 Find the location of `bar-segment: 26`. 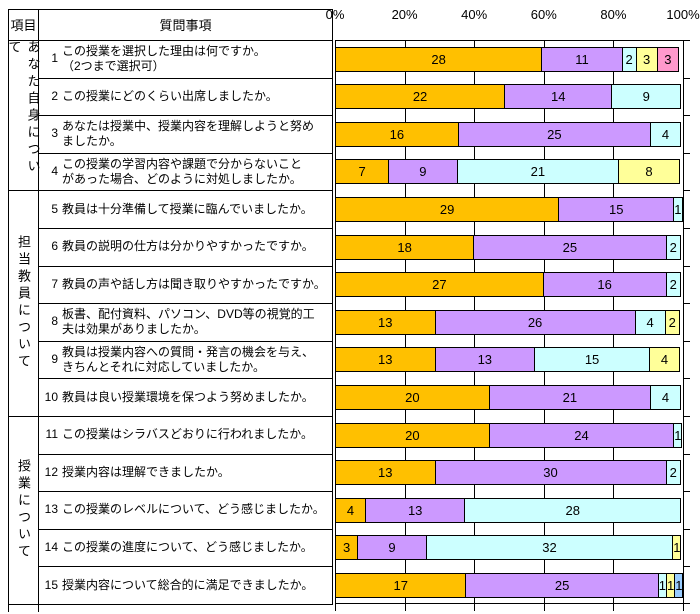

bar-segment: 26 is located at coordinates (535, 322).